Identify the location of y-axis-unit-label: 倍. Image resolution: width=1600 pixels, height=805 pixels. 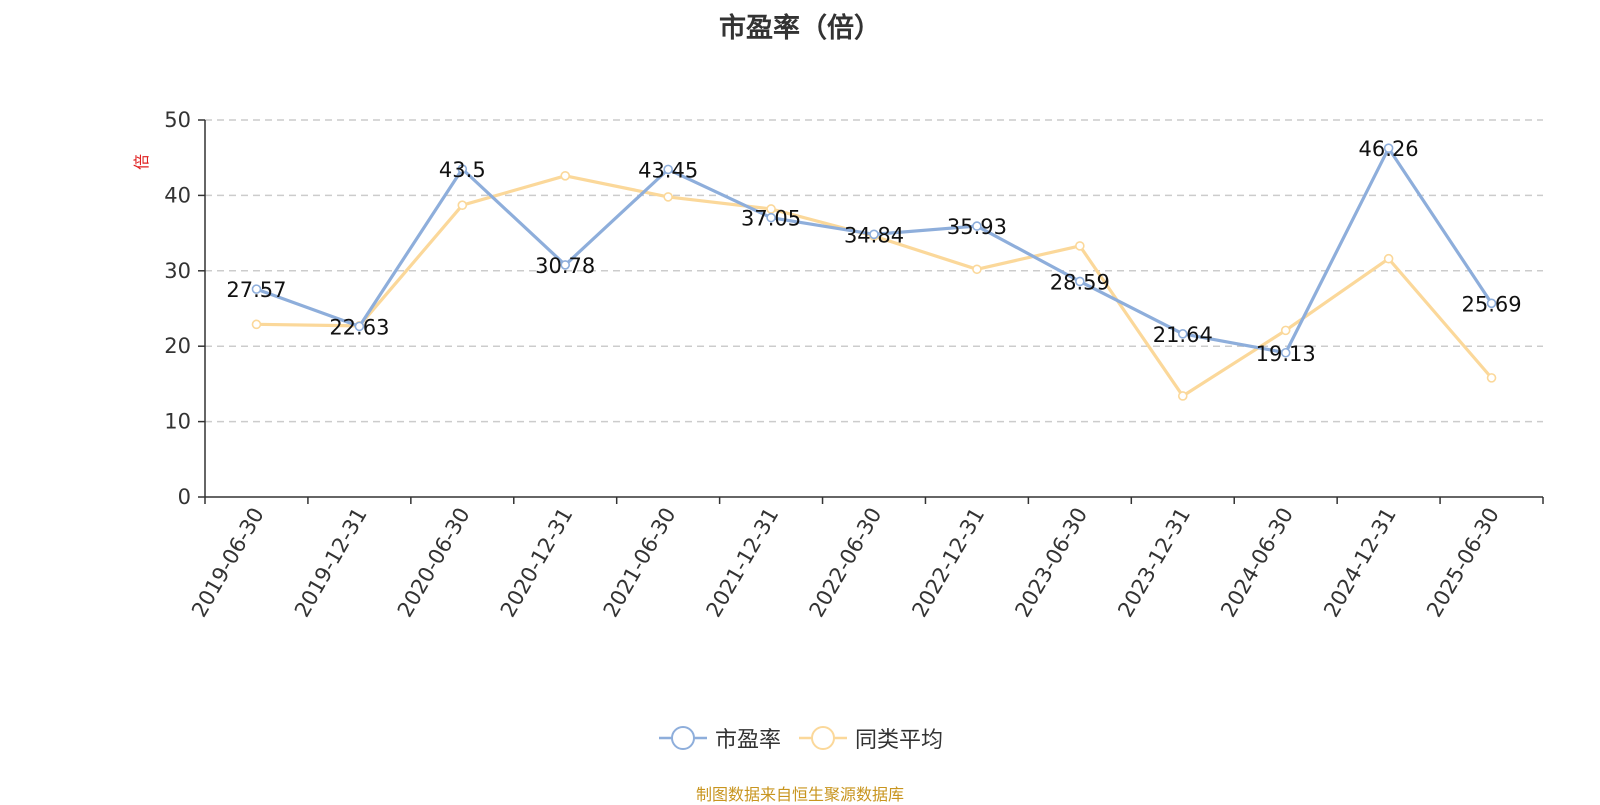
(141, 162).